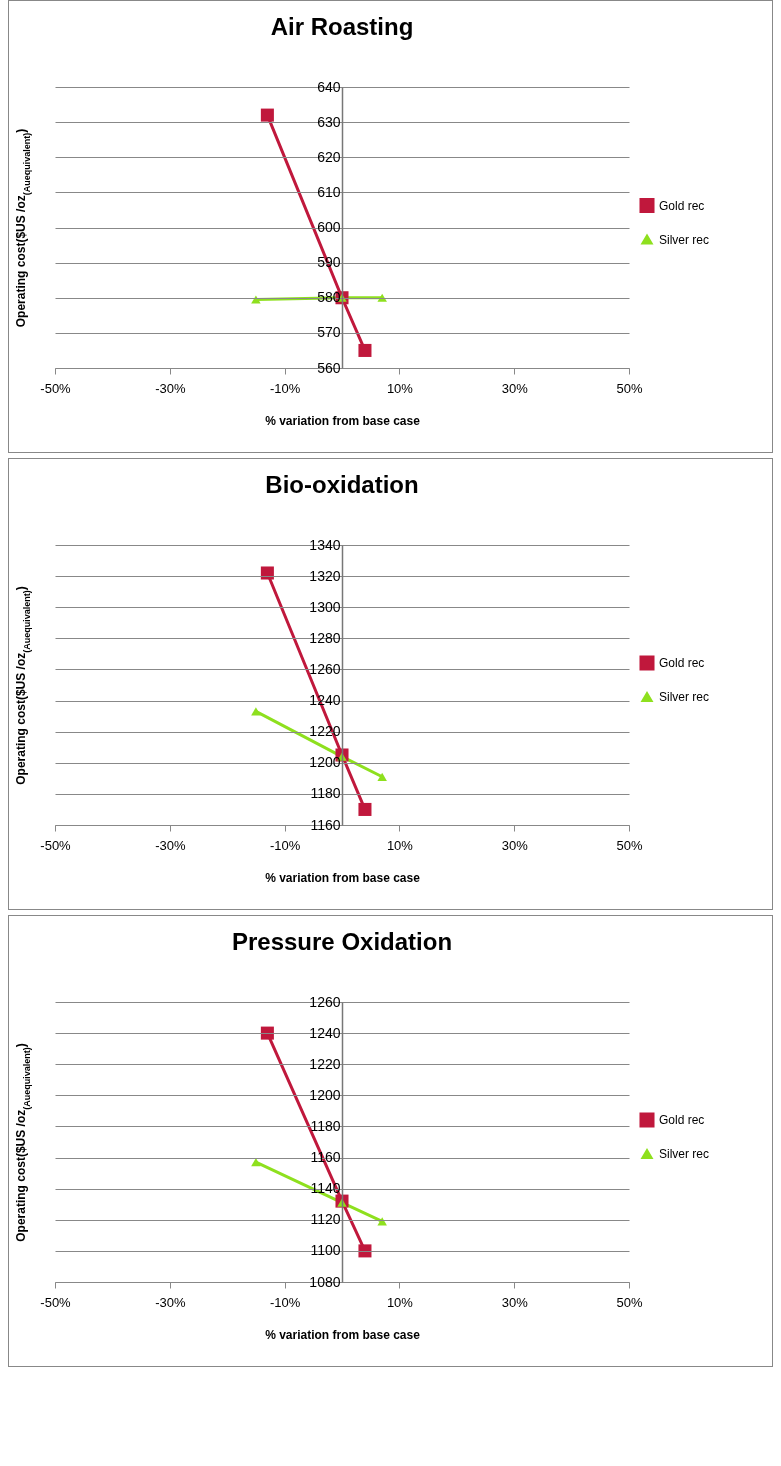 The width and height of the screenshot is (781, 1466). I want to click on y-tick-label: 1100, so click(325, 1250).